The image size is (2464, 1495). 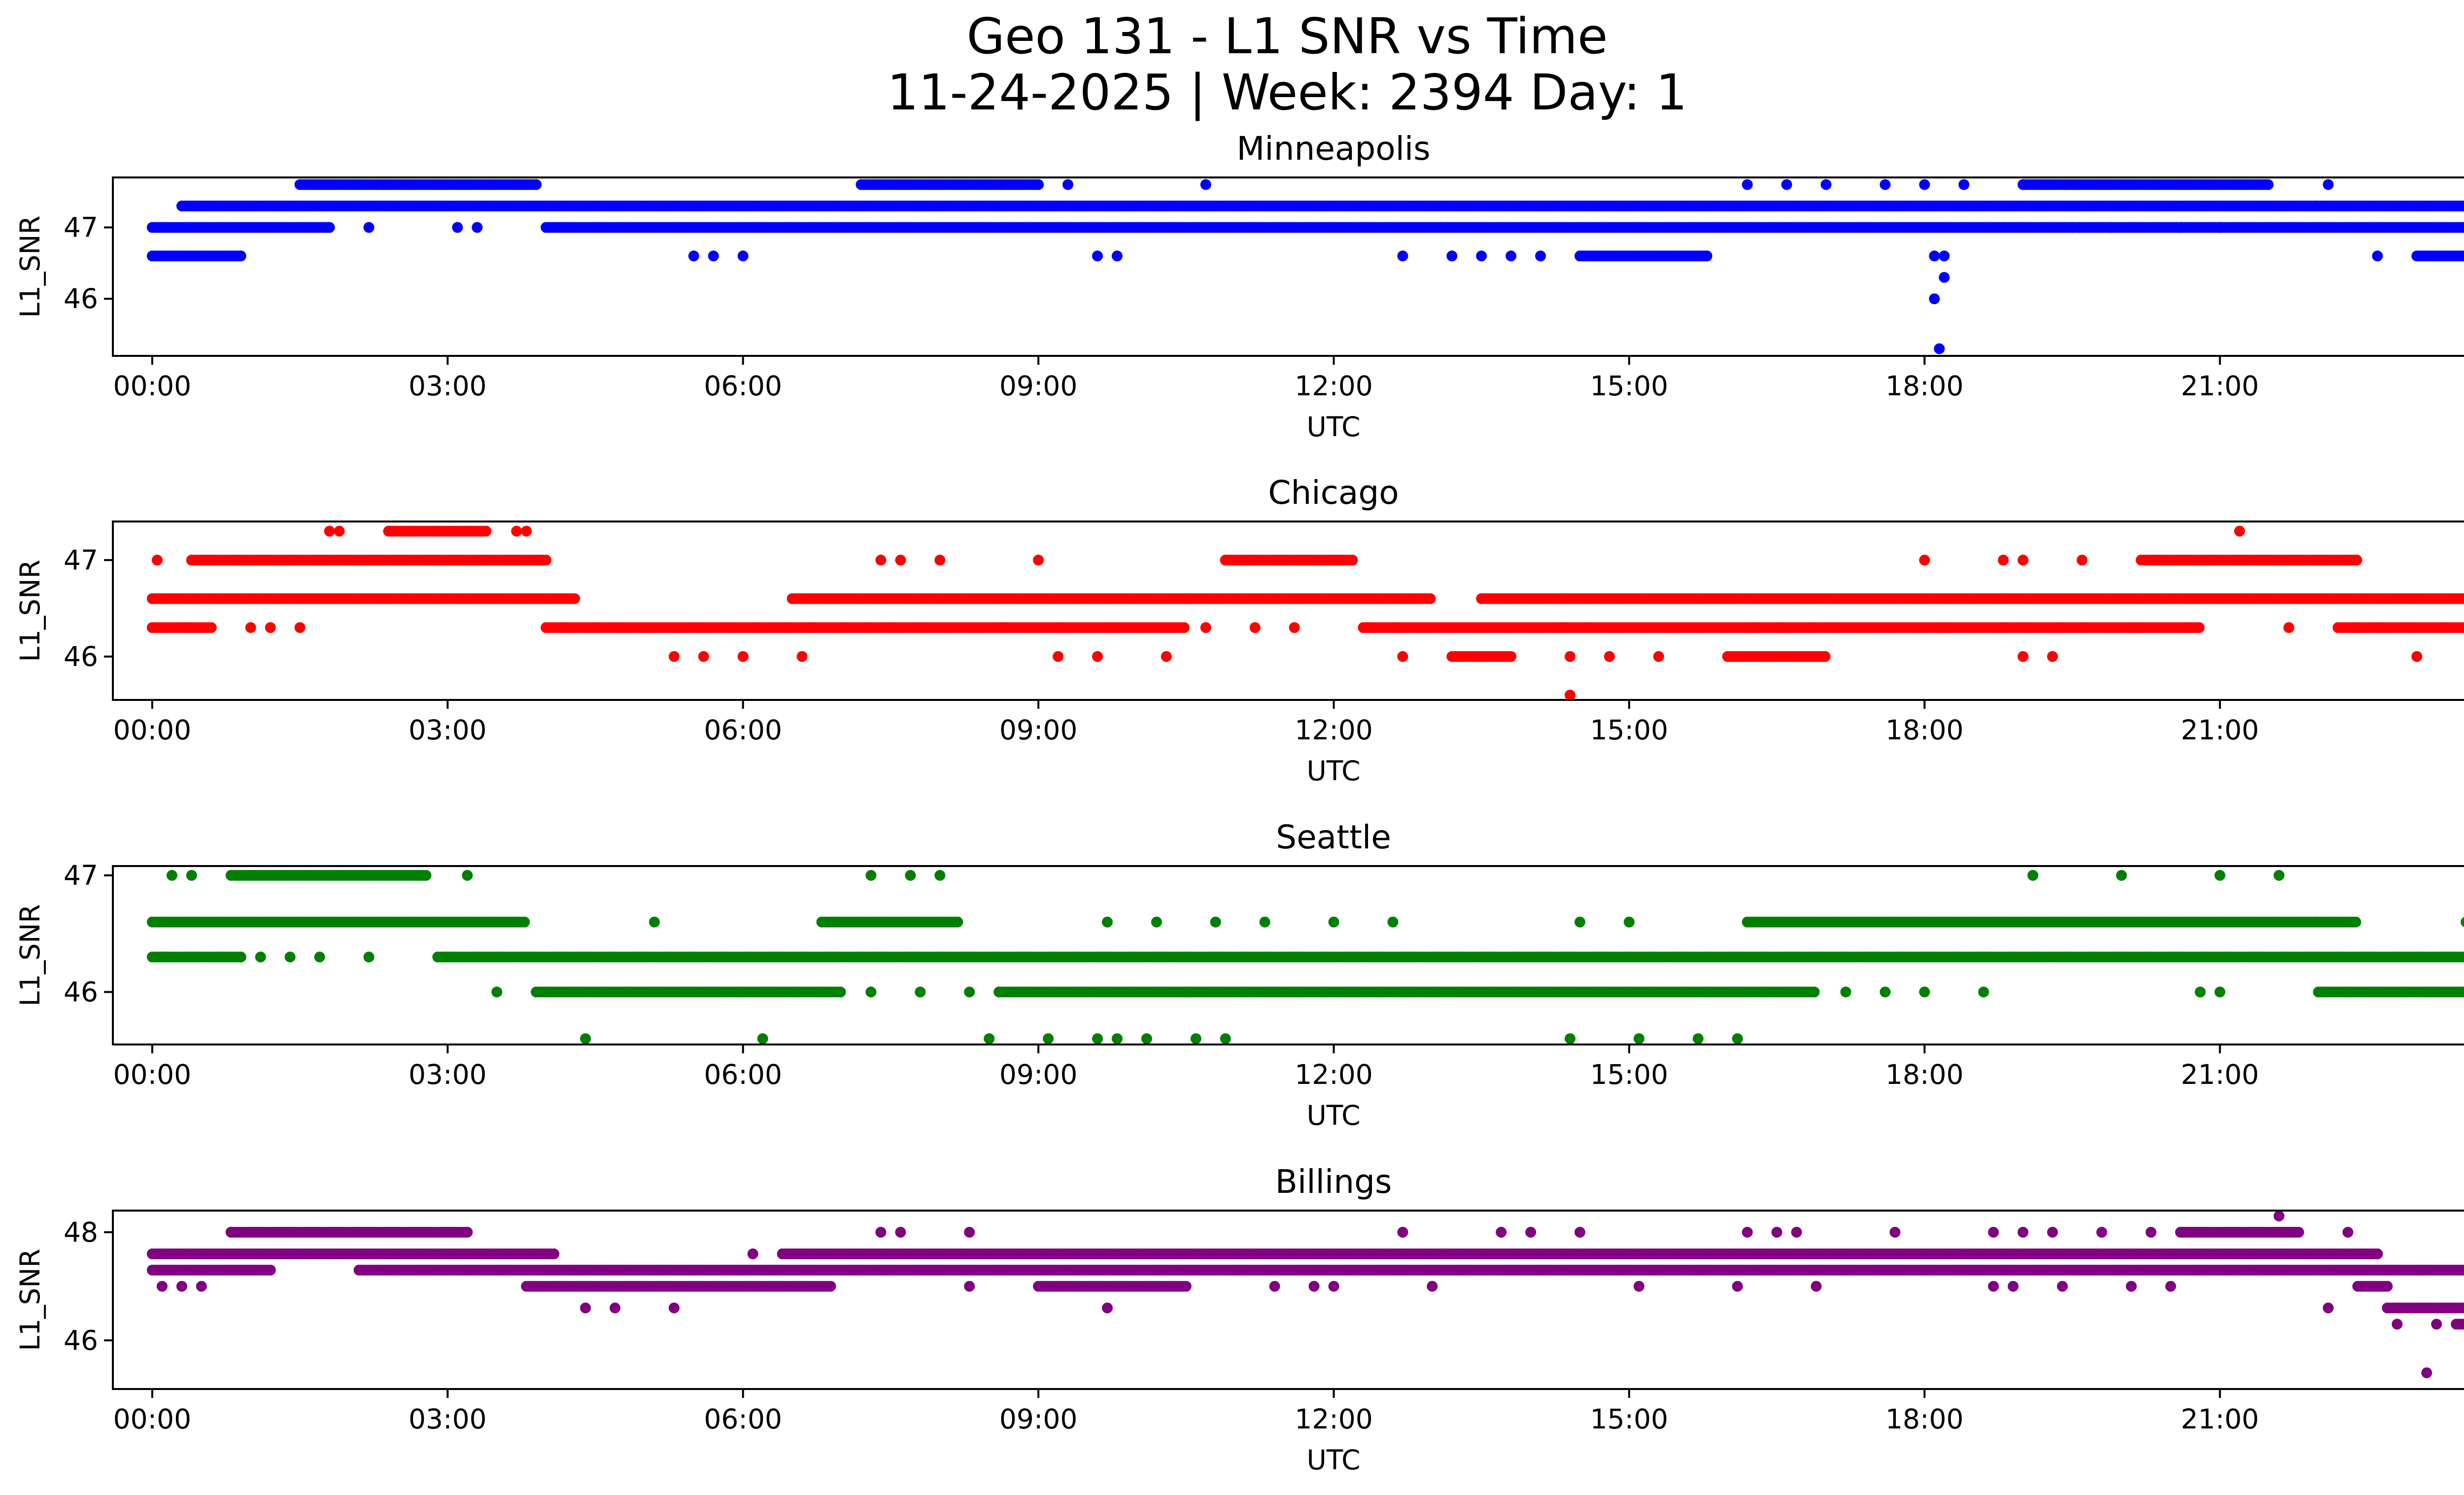 I want to click on chart-title: Geo 131 - L1 SNR vs Time, so click(x=1287, y=36).